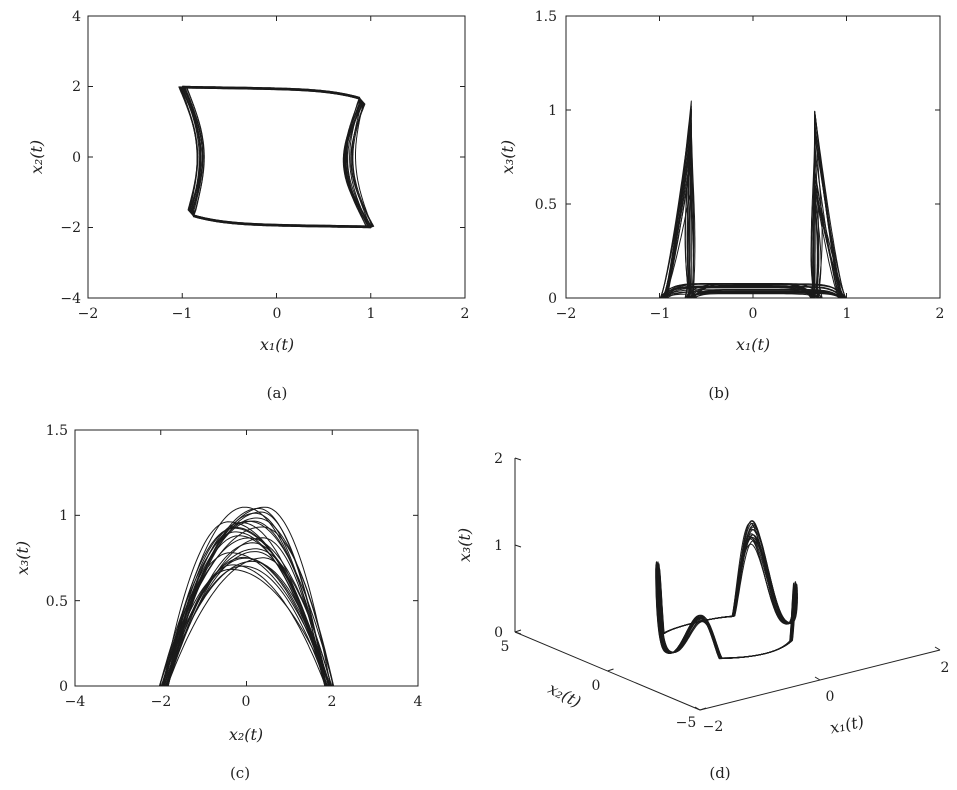 Image resolution: width=957 pixels, height=790 pixels. I want to click on chart-b-yticklabels: 0 0.5 1 1.5, so click(546, 158).